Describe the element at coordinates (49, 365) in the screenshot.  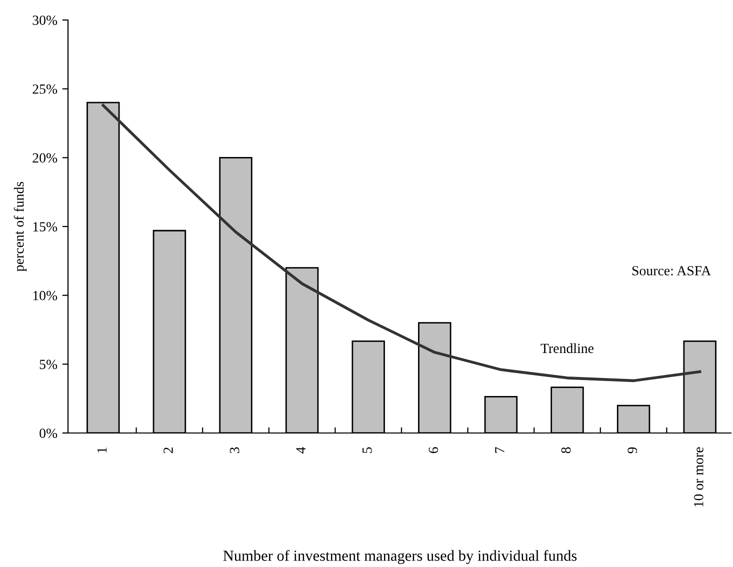
I see `y-tick-label: 5%` at that location.